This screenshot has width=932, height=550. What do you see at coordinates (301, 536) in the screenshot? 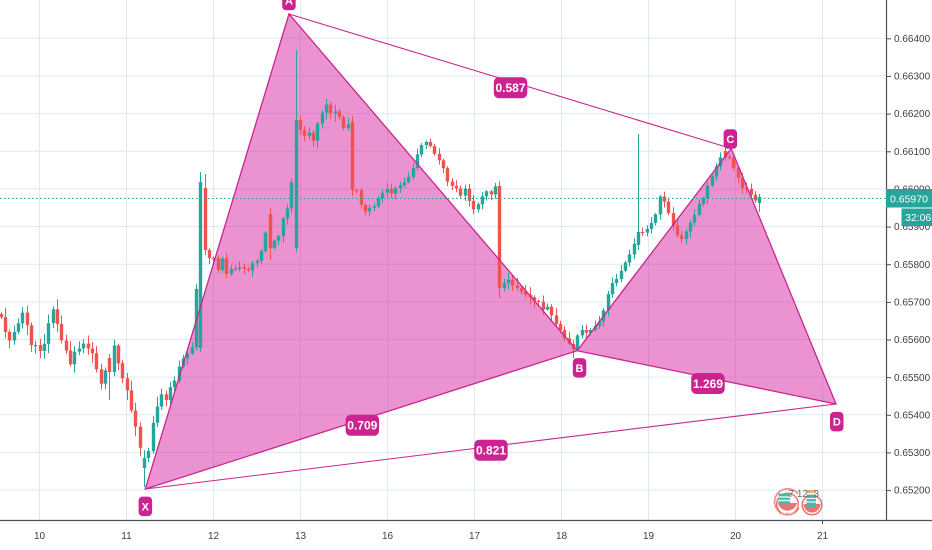
I see `svg-text: 13` at bounding box center [301, 536].